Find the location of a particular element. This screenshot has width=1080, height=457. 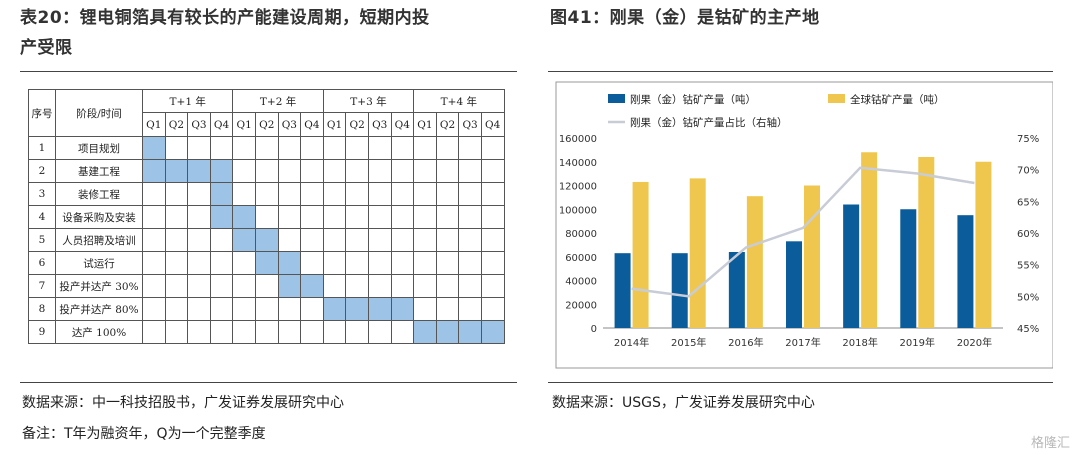

row-number: 1 is located at coordinates (42, 148).